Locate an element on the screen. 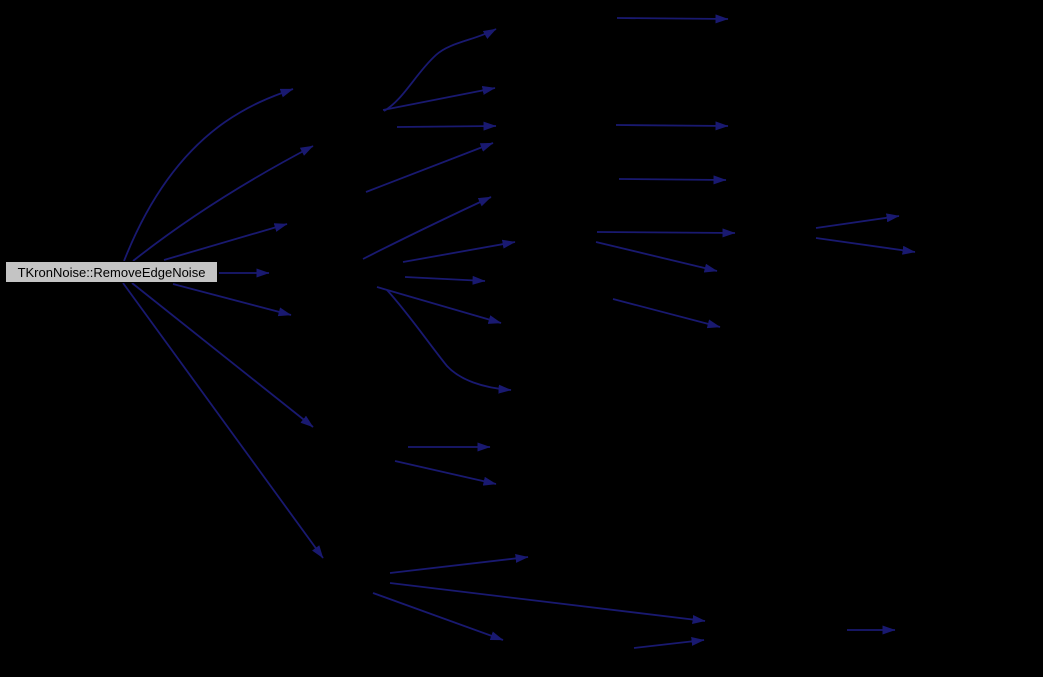 This screenshot has width=1043, height=677. call-edge-top-hub-curve is located at coordinates (440, 70).